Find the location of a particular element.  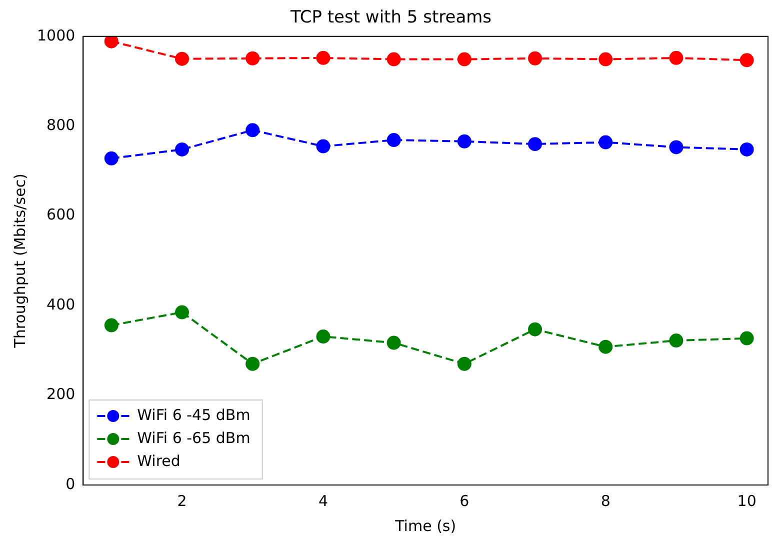

x-tick-label: 6 is located at coordinates (465, 501).